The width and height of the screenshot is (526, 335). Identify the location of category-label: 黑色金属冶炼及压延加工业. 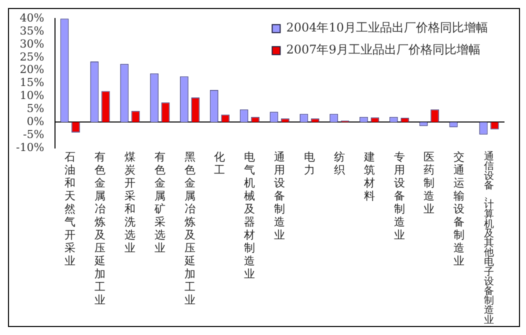
(190, 228).